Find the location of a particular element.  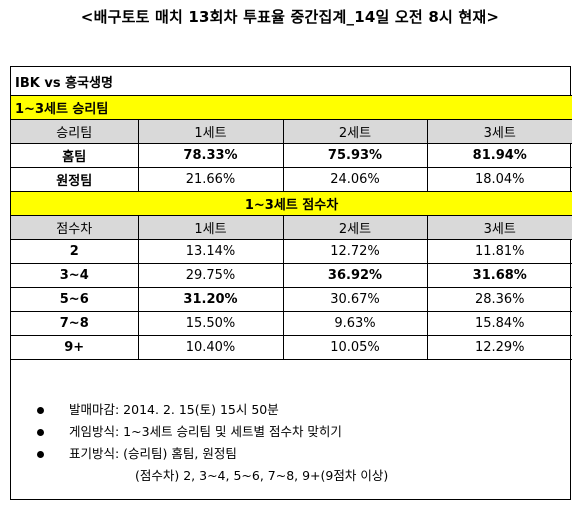

matchup-row: IBK vs 흥국생명 is located at coordinates (291, 81).